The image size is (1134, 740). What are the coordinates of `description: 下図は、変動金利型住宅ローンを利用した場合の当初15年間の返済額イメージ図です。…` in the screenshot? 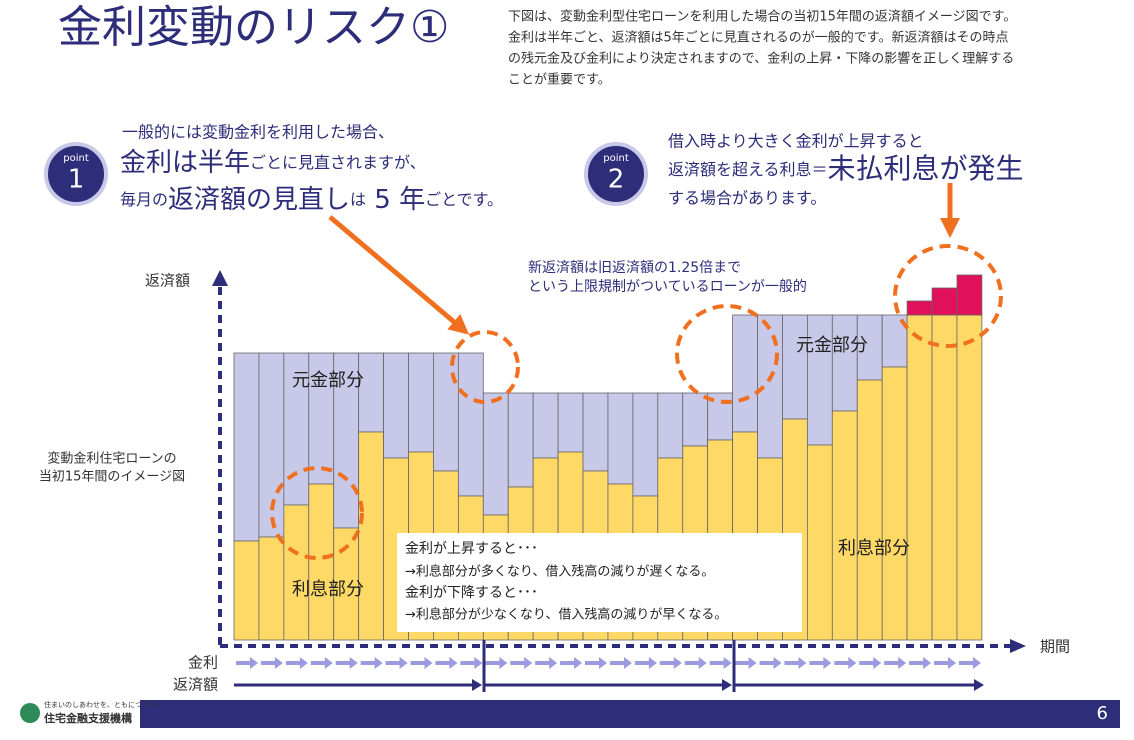 It's located at (762, 48).